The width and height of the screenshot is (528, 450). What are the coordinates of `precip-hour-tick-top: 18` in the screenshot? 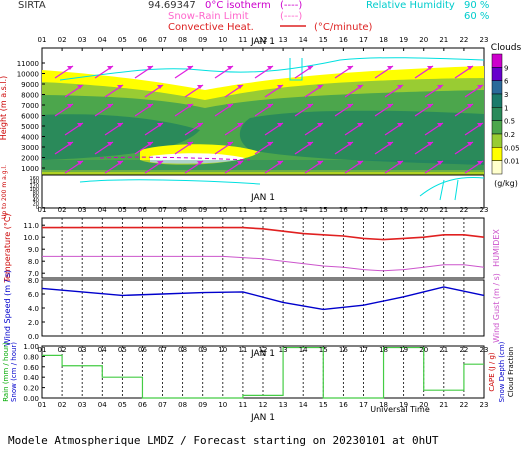 It's located at (383, 350).